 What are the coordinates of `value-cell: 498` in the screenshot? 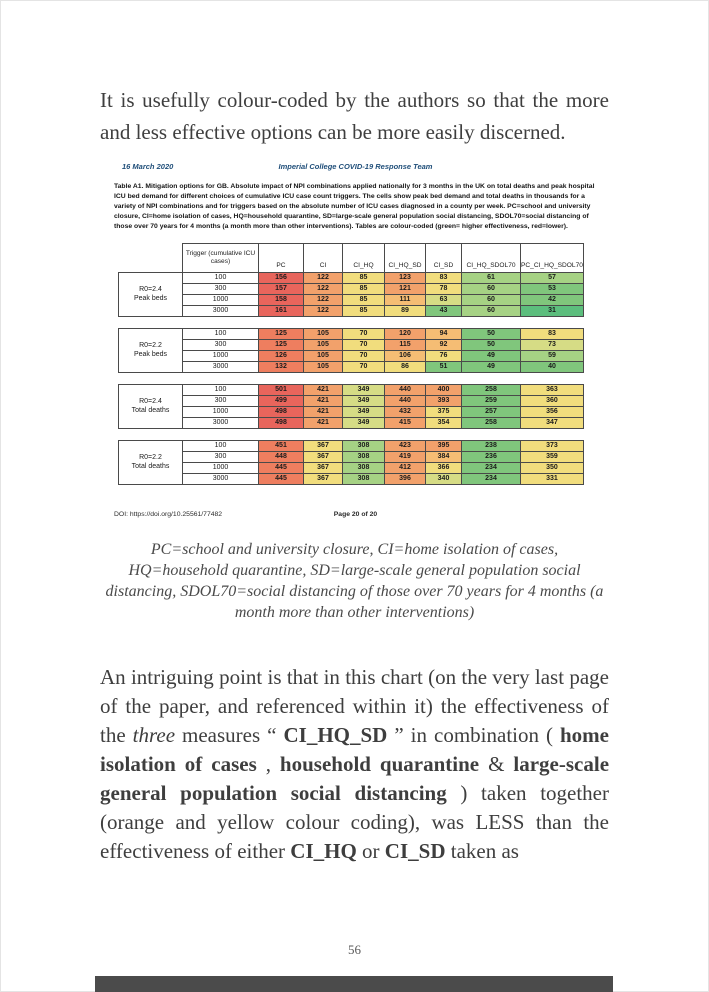 It's located at (281, 411).